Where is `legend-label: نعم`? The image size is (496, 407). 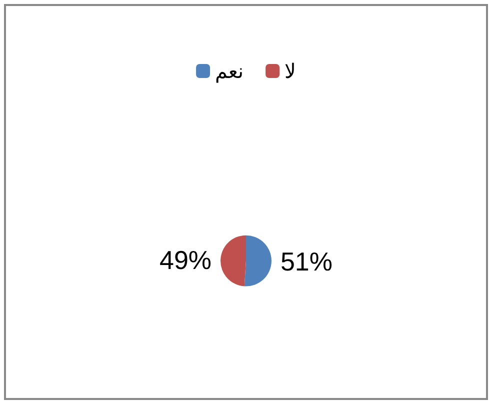
legend-label: نعم is located at coordinates (229, 71).